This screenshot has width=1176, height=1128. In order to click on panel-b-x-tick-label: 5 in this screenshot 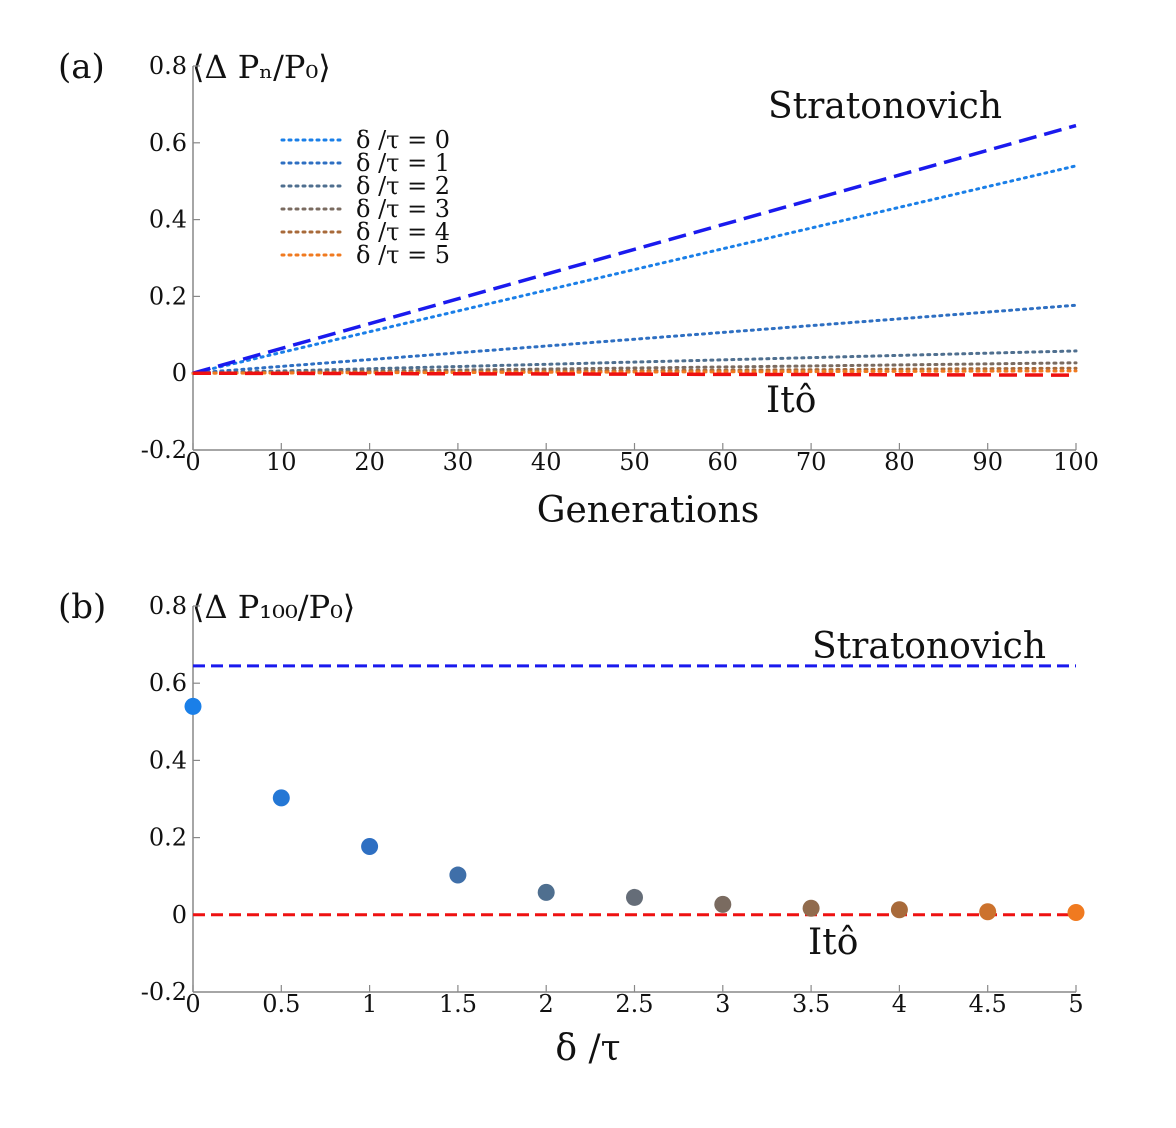, I will do `click(1075, 1004)`.